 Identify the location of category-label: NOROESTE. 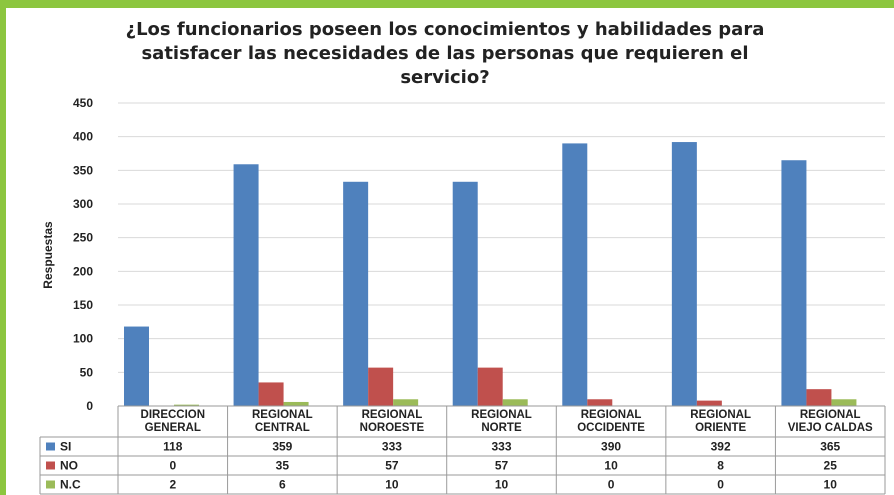
(392, 428).